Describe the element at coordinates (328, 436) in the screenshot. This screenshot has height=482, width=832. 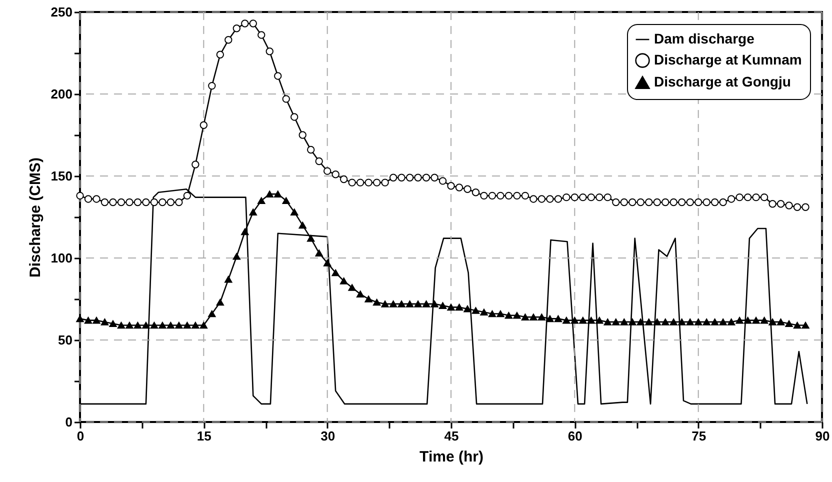
I see `x-tick-label: 30` at that location.